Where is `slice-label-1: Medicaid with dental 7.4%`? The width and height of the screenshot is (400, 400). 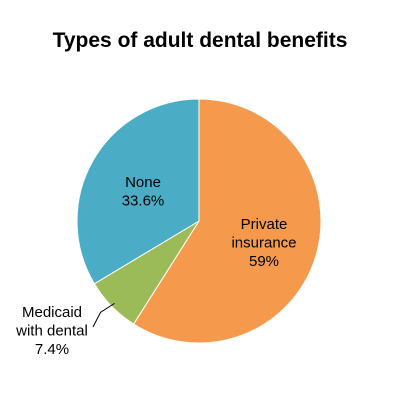 slice-label-1: Medicaid with dental 7.4% is located at coordinates (51, 331).